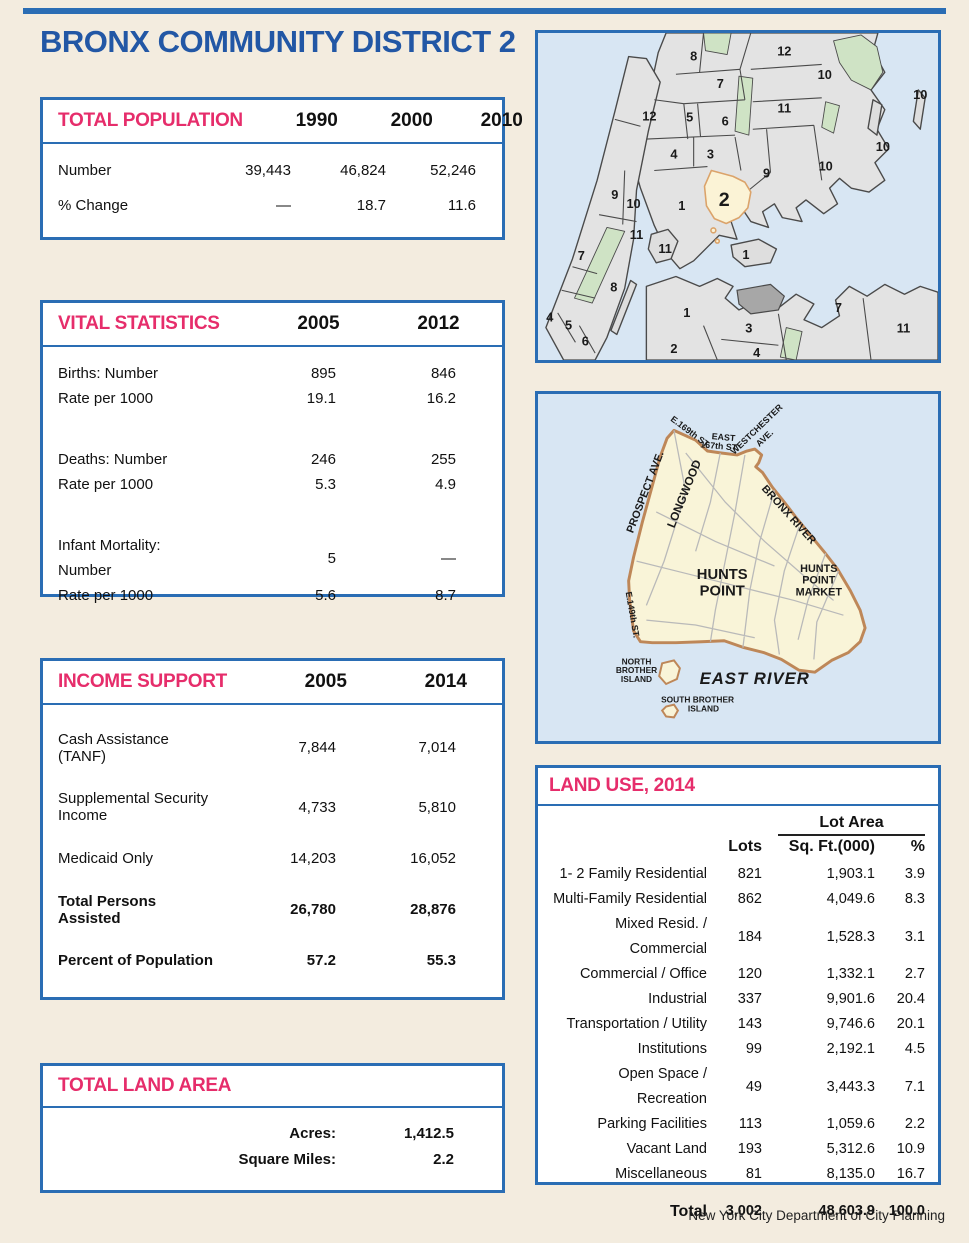 The height and width of the screenshot is (1243, 969). I want to click on column-header: Sq. Ft.(000), so click(831, 846).